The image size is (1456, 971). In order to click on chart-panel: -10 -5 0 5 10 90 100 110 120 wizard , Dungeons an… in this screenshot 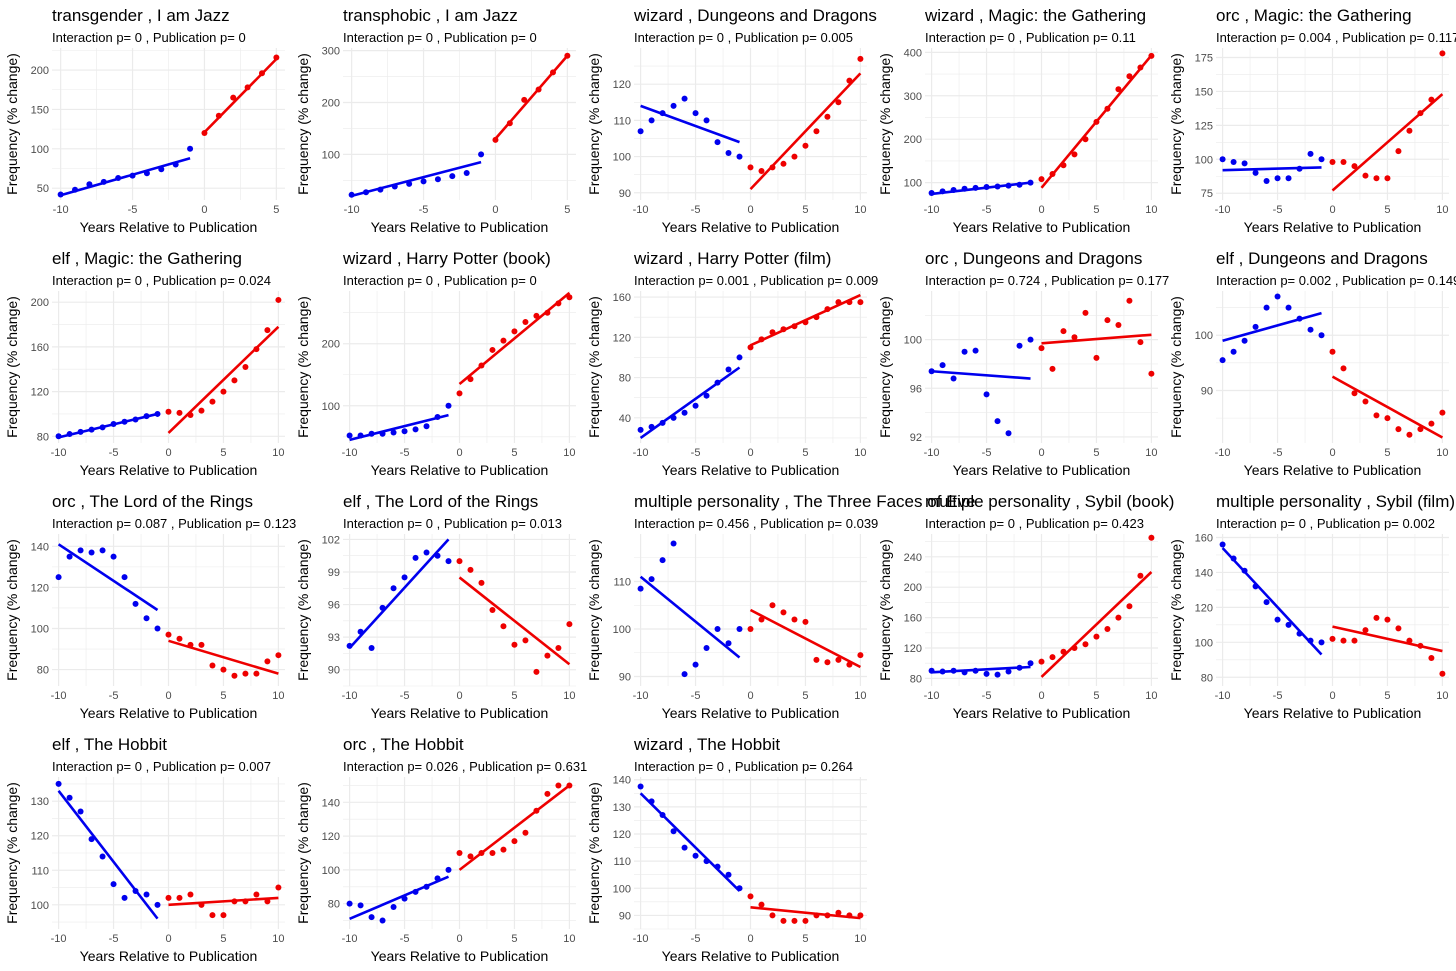, I will do `click(731, 120)`.